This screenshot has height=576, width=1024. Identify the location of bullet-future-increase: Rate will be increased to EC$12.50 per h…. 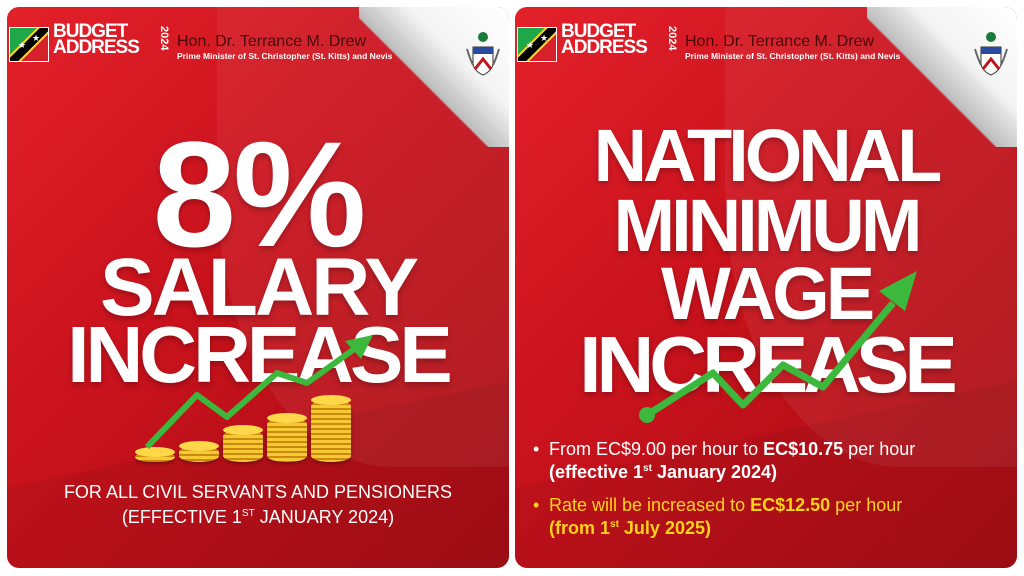
(768, 517).